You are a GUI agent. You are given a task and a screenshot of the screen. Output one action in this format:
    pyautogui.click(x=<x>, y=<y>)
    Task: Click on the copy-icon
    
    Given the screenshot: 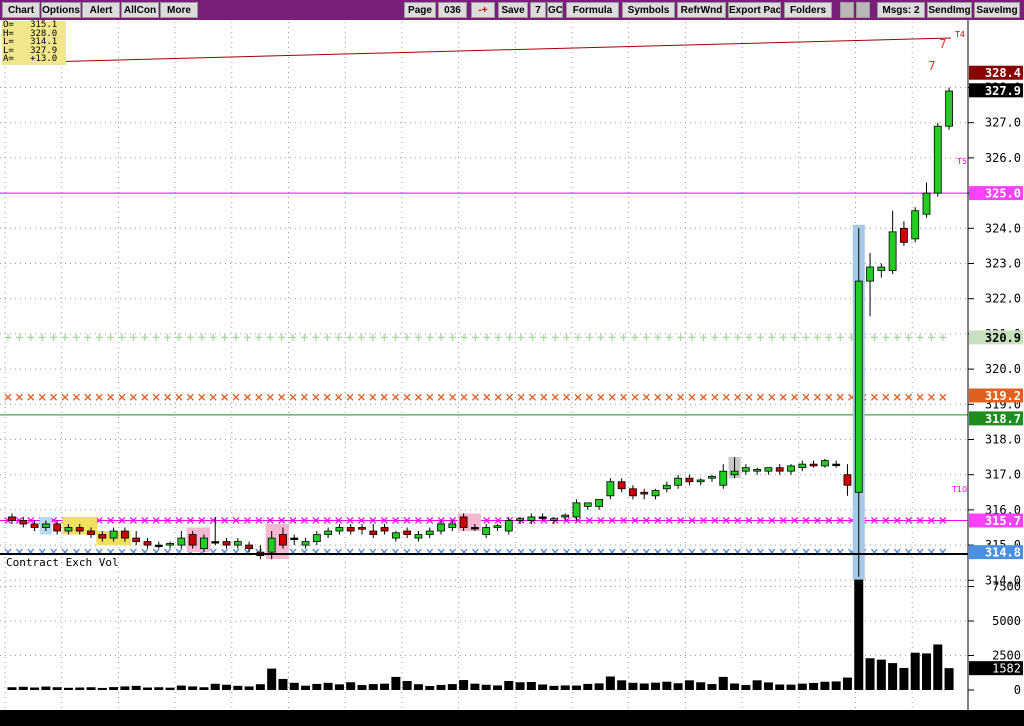 What is the action you would take?
    pyautogui.click(x=847, y=10)
    